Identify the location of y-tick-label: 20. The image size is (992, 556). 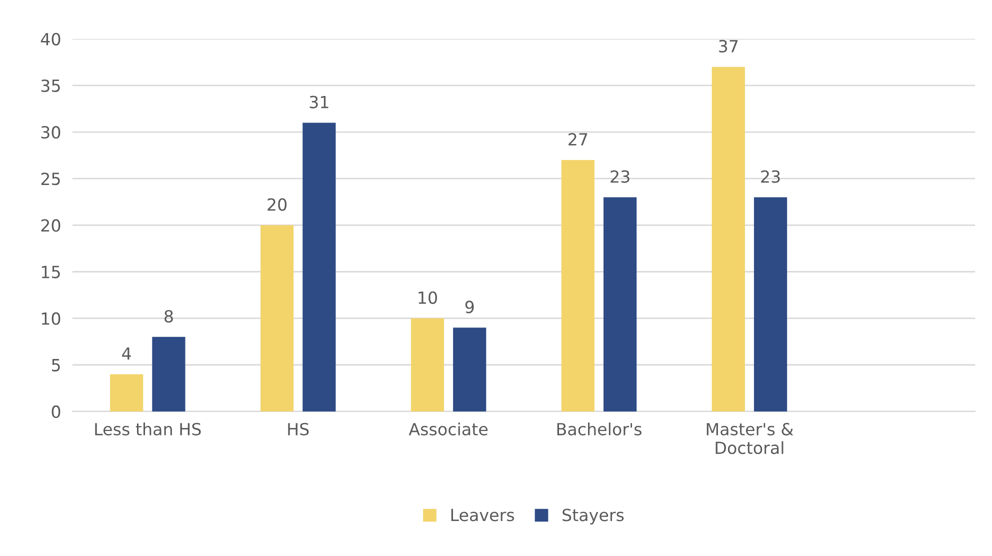
(50, 225).